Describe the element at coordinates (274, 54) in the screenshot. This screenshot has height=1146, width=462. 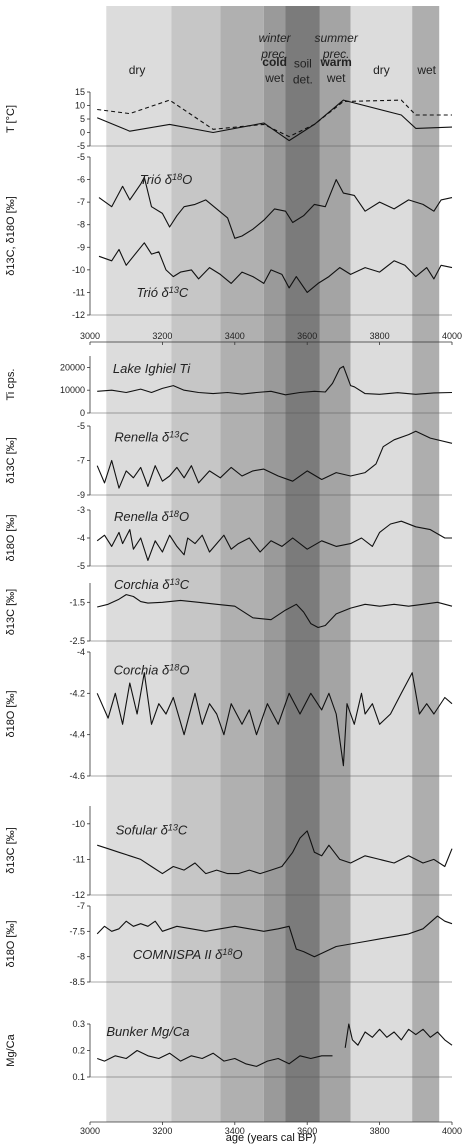
I see `phase-label-prec-3: prec.` at that location.